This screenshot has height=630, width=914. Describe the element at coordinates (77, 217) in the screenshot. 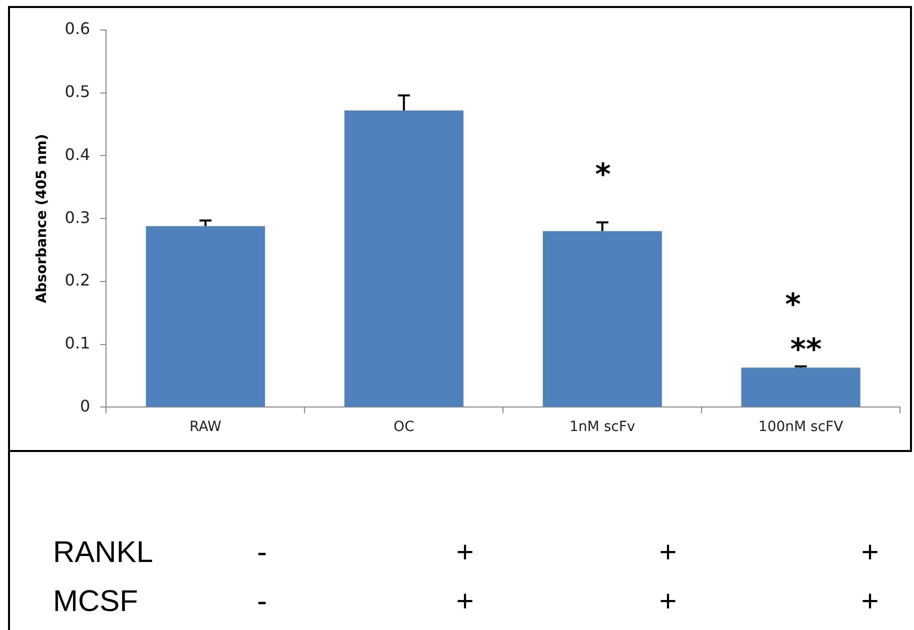

I see `y-tick-label: 0.3` at that location.